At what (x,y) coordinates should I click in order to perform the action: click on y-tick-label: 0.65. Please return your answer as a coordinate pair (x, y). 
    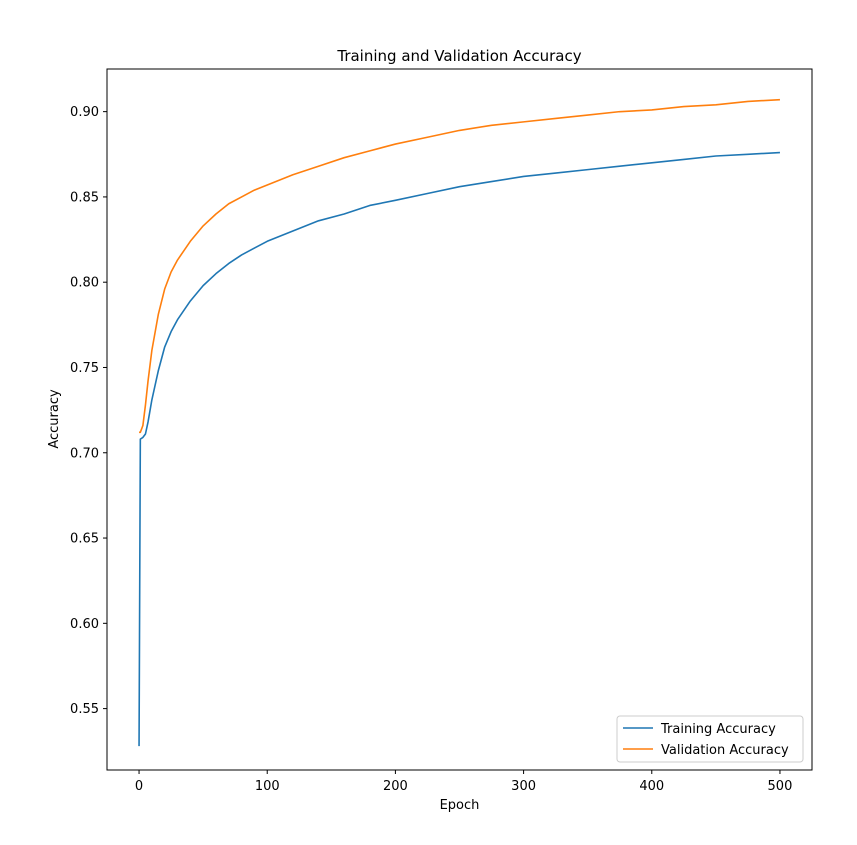
    Looking at the image, I should click on (84, 539).